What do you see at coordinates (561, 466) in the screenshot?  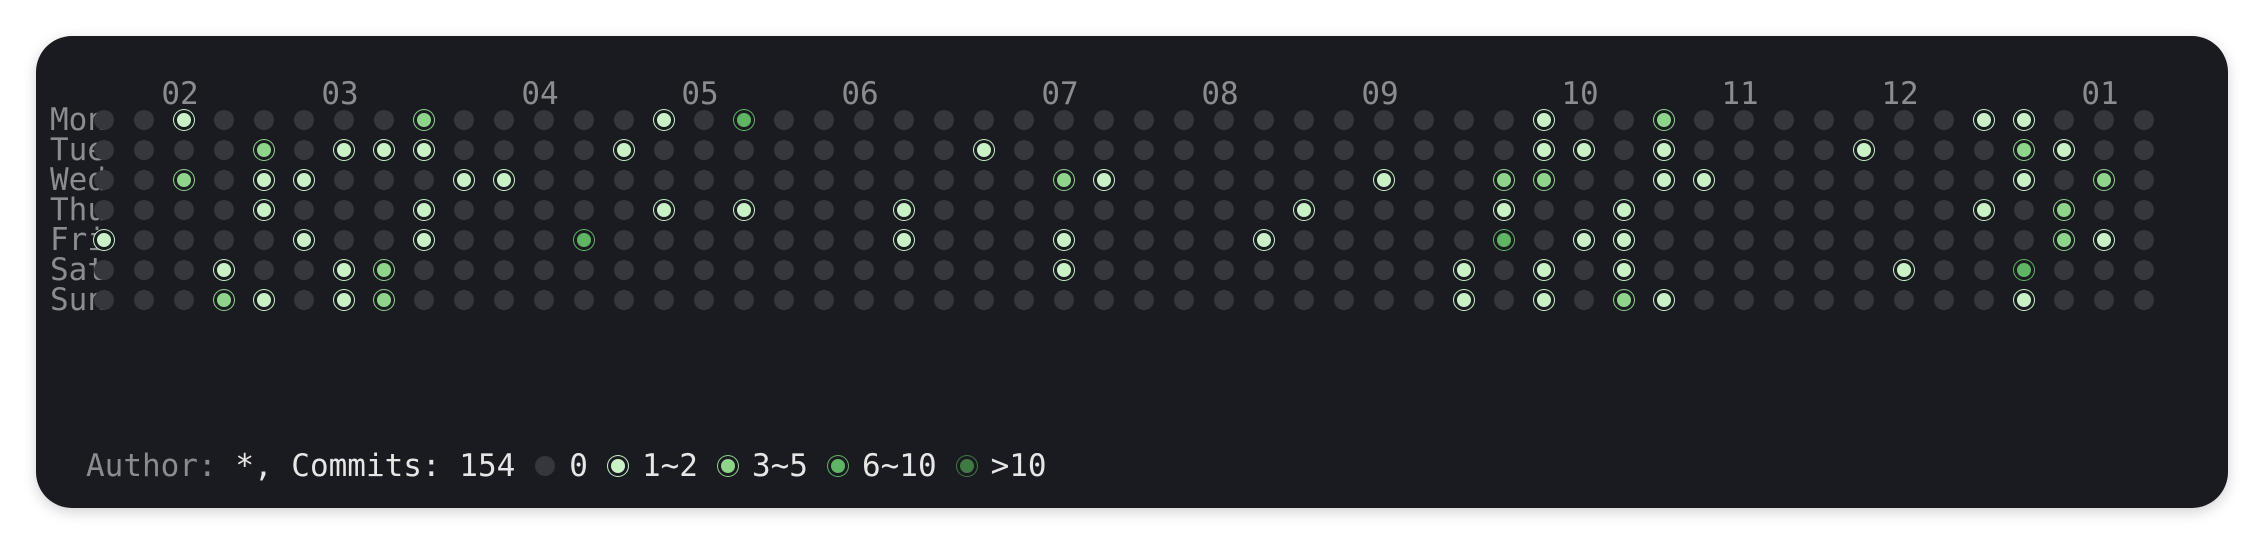 I see `legend-item: 0` at bounding box center [561, 466].